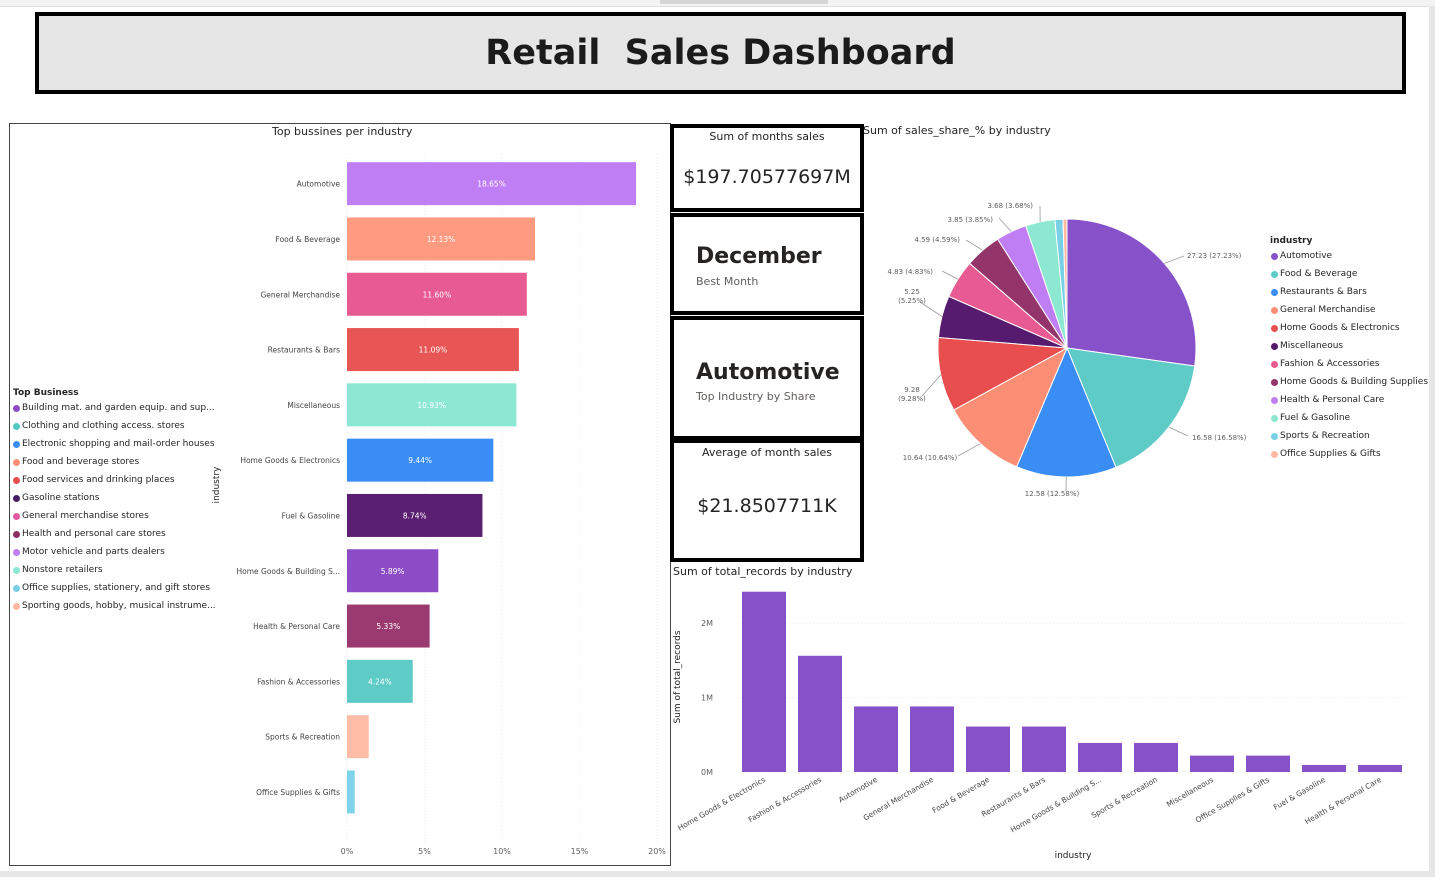 This screenshot has height=877, width=1435. I want to click on hbar-x-tick-label: 10%, so click(502, 851).